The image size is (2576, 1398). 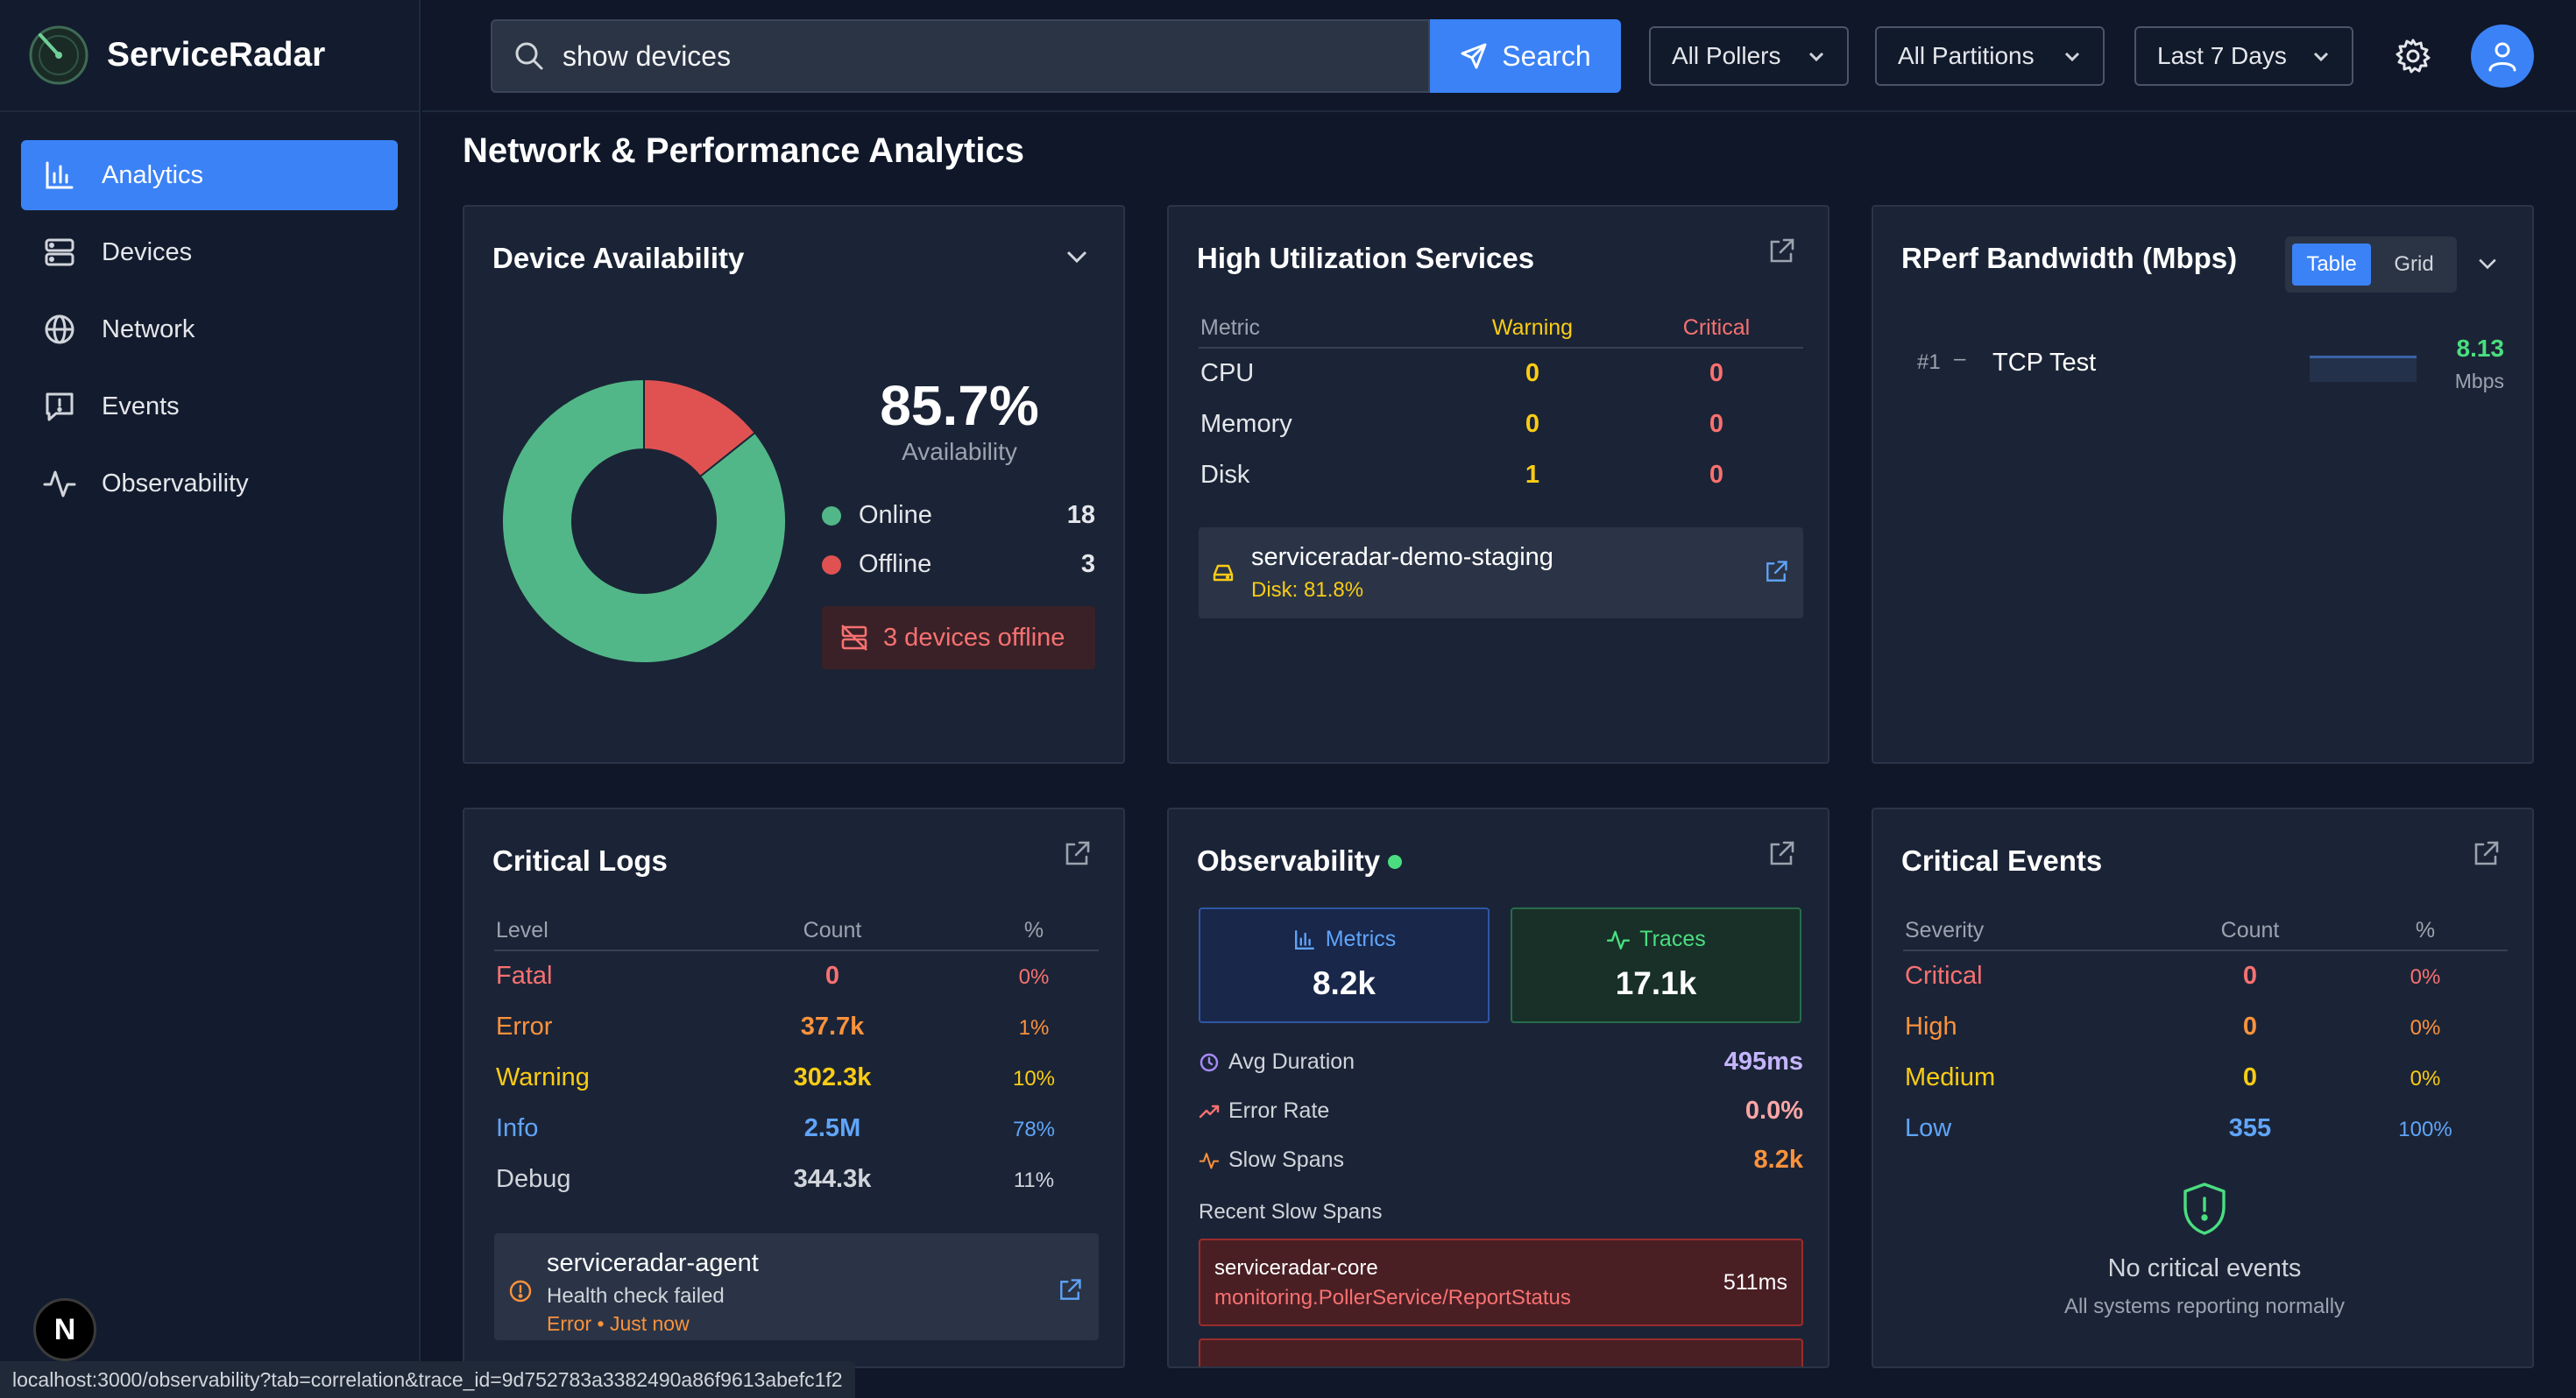 What do you see at coordinates (1546, 55) in the screenshot?
I see `search-button-label: Search` at bounding box center [1546, 55].